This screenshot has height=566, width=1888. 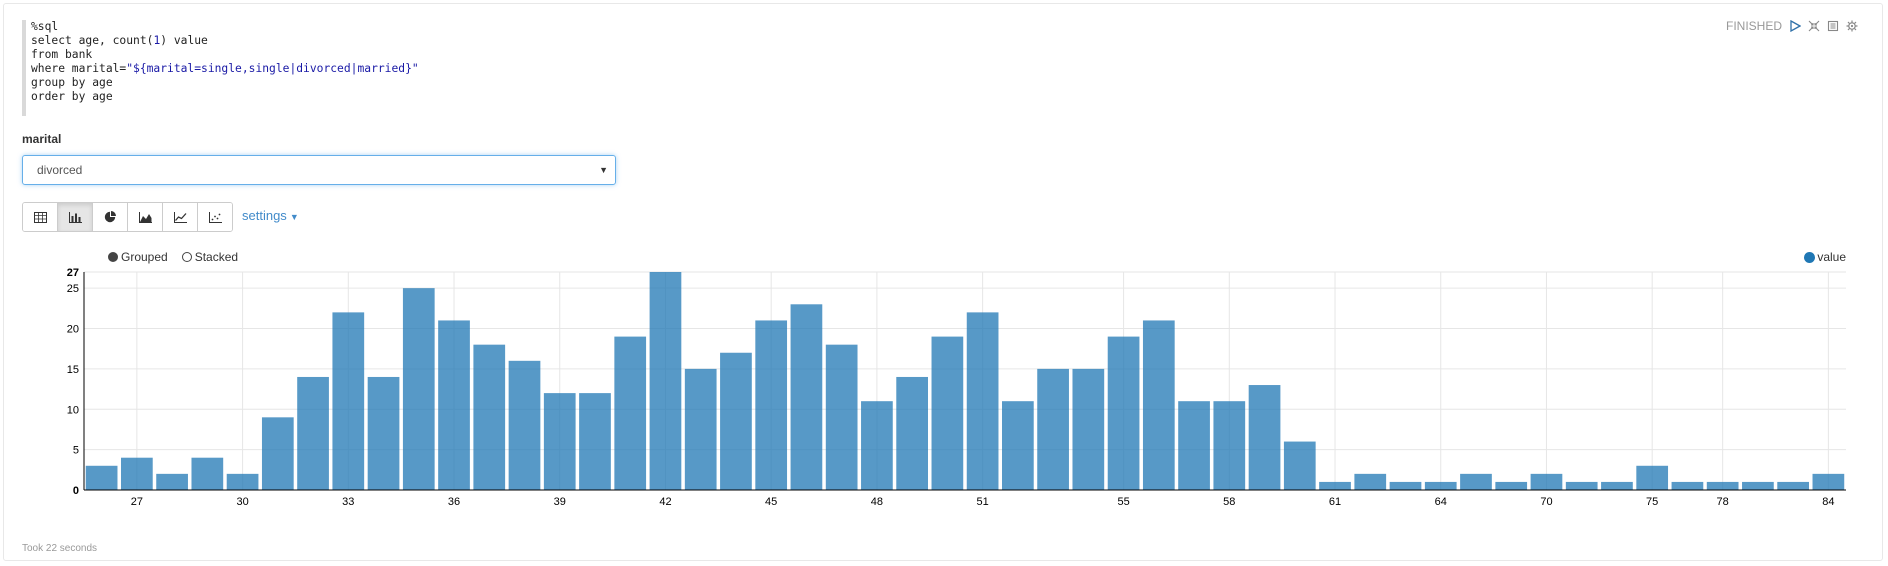 I want to click on x-tick-label: 61, so click(x=1335, y=502).